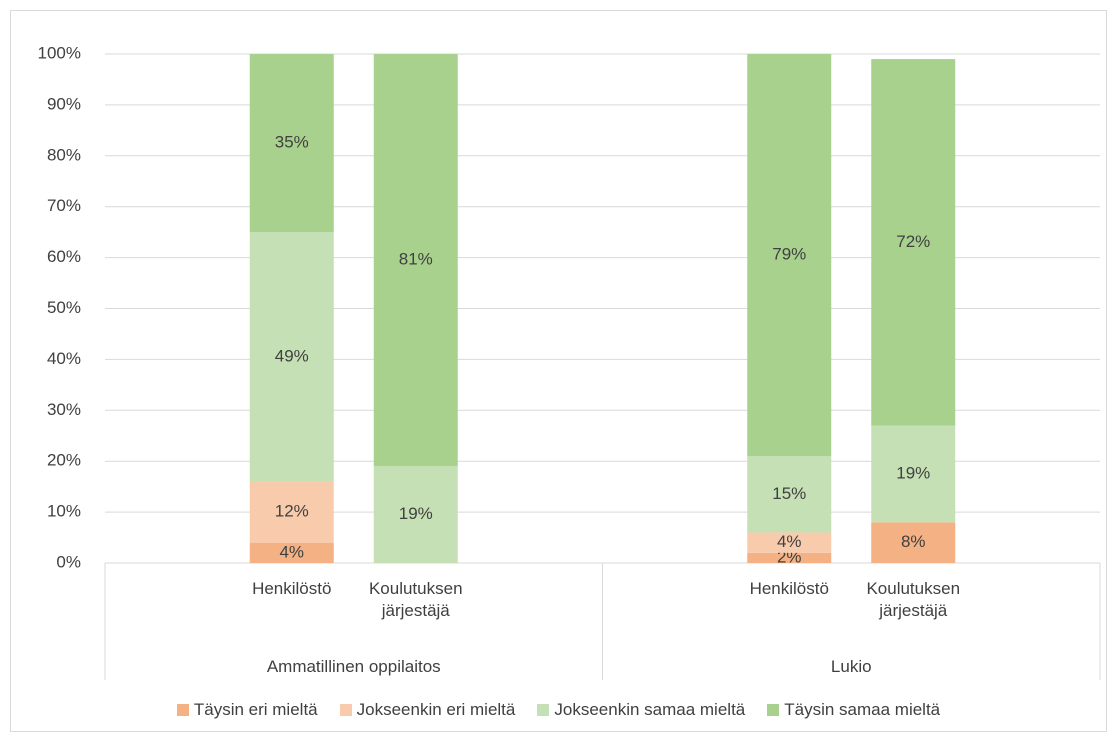 The width and height of the screenshot is (1117, 740). What do you see at coordinates (59, 52) in the screenshot?
I see `y-tick-label: 100%` at bounding box center [59, 52].